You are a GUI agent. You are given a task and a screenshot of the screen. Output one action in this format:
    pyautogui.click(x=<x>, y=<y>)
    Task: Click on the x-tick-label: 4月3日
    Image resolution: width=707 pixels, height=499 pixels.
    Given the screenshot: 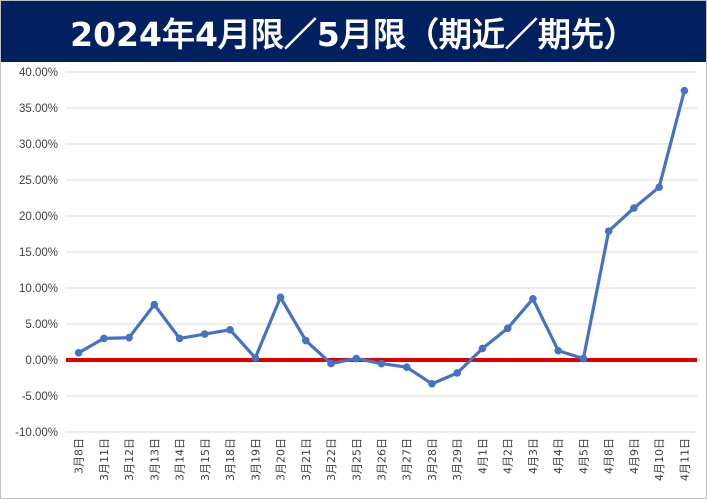 What is the action you would take?
    pyautogui.click(x=533, y=456)
    